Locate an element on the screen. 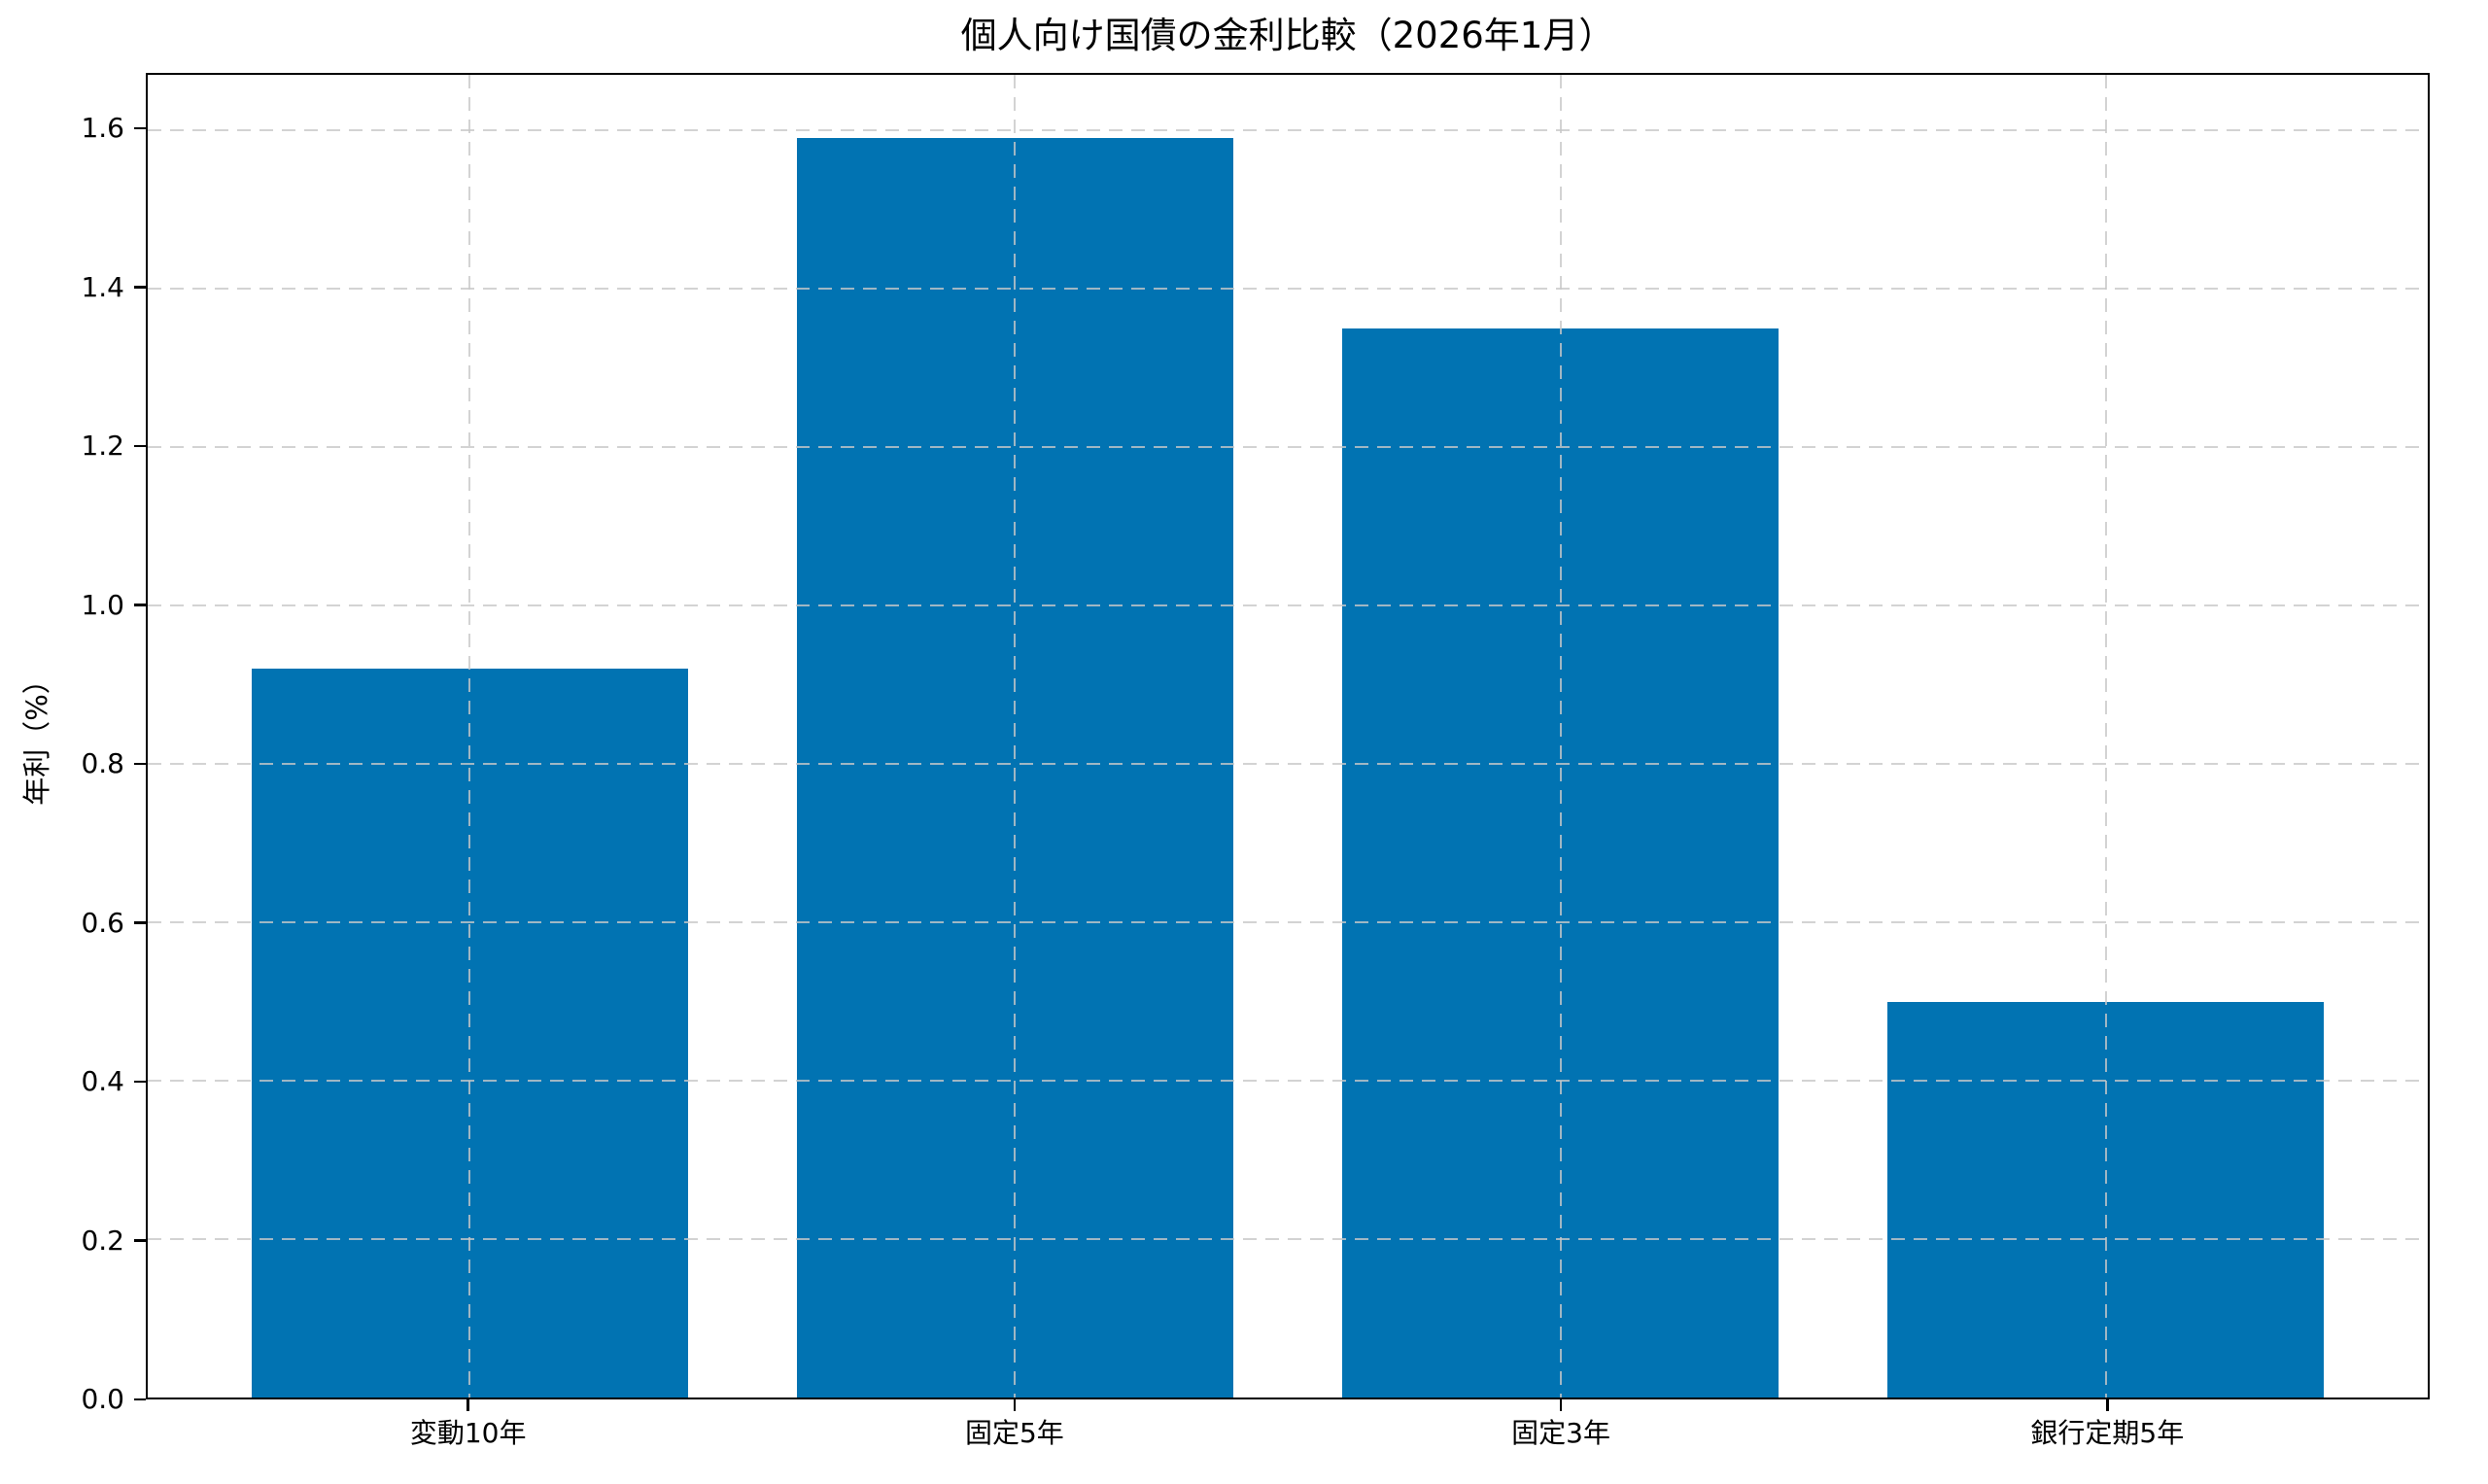 This screenshot has height=1484, width=2488. y-tick-label: 0.4 is located at coordinates (102, 1081).